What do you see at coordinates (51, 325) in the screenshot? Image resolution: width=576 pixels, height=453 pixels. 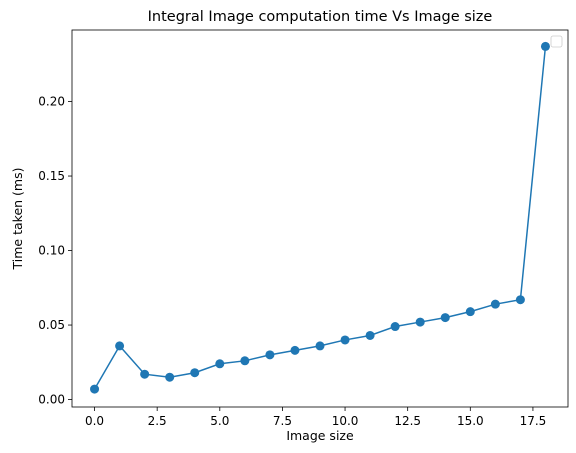 I see `y-tick-label: 0.05` at bounding box center [51, 325].